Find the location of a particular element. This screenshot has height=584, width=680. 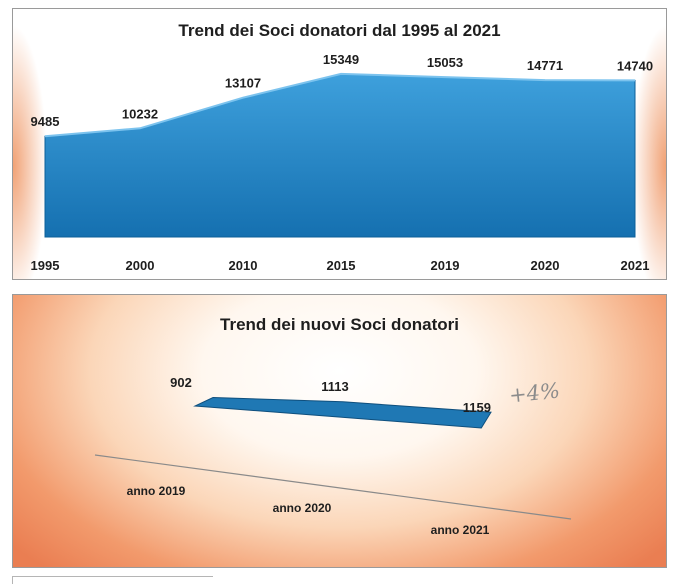

x-tick-label: 2019 is located at coordinates (445, 265).